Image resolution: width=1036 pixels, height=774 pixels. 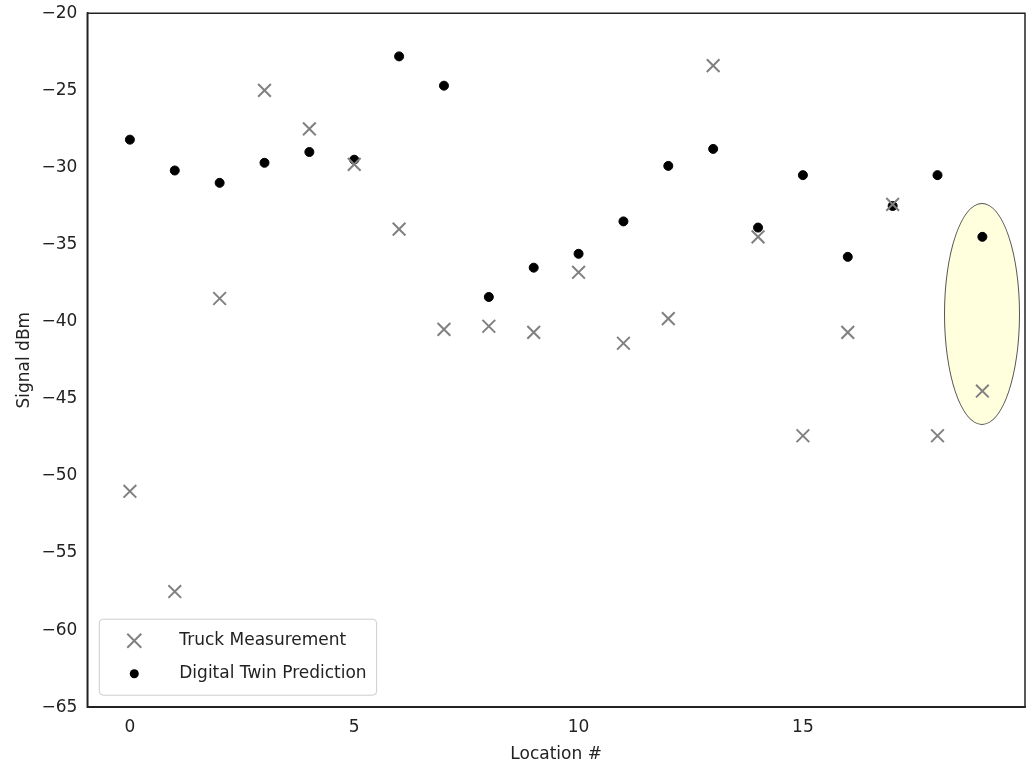 What do you see at coordinates (59, 11) in the screenshot?
I see `y-tick-label: −20` at bounding box center [59, 11].